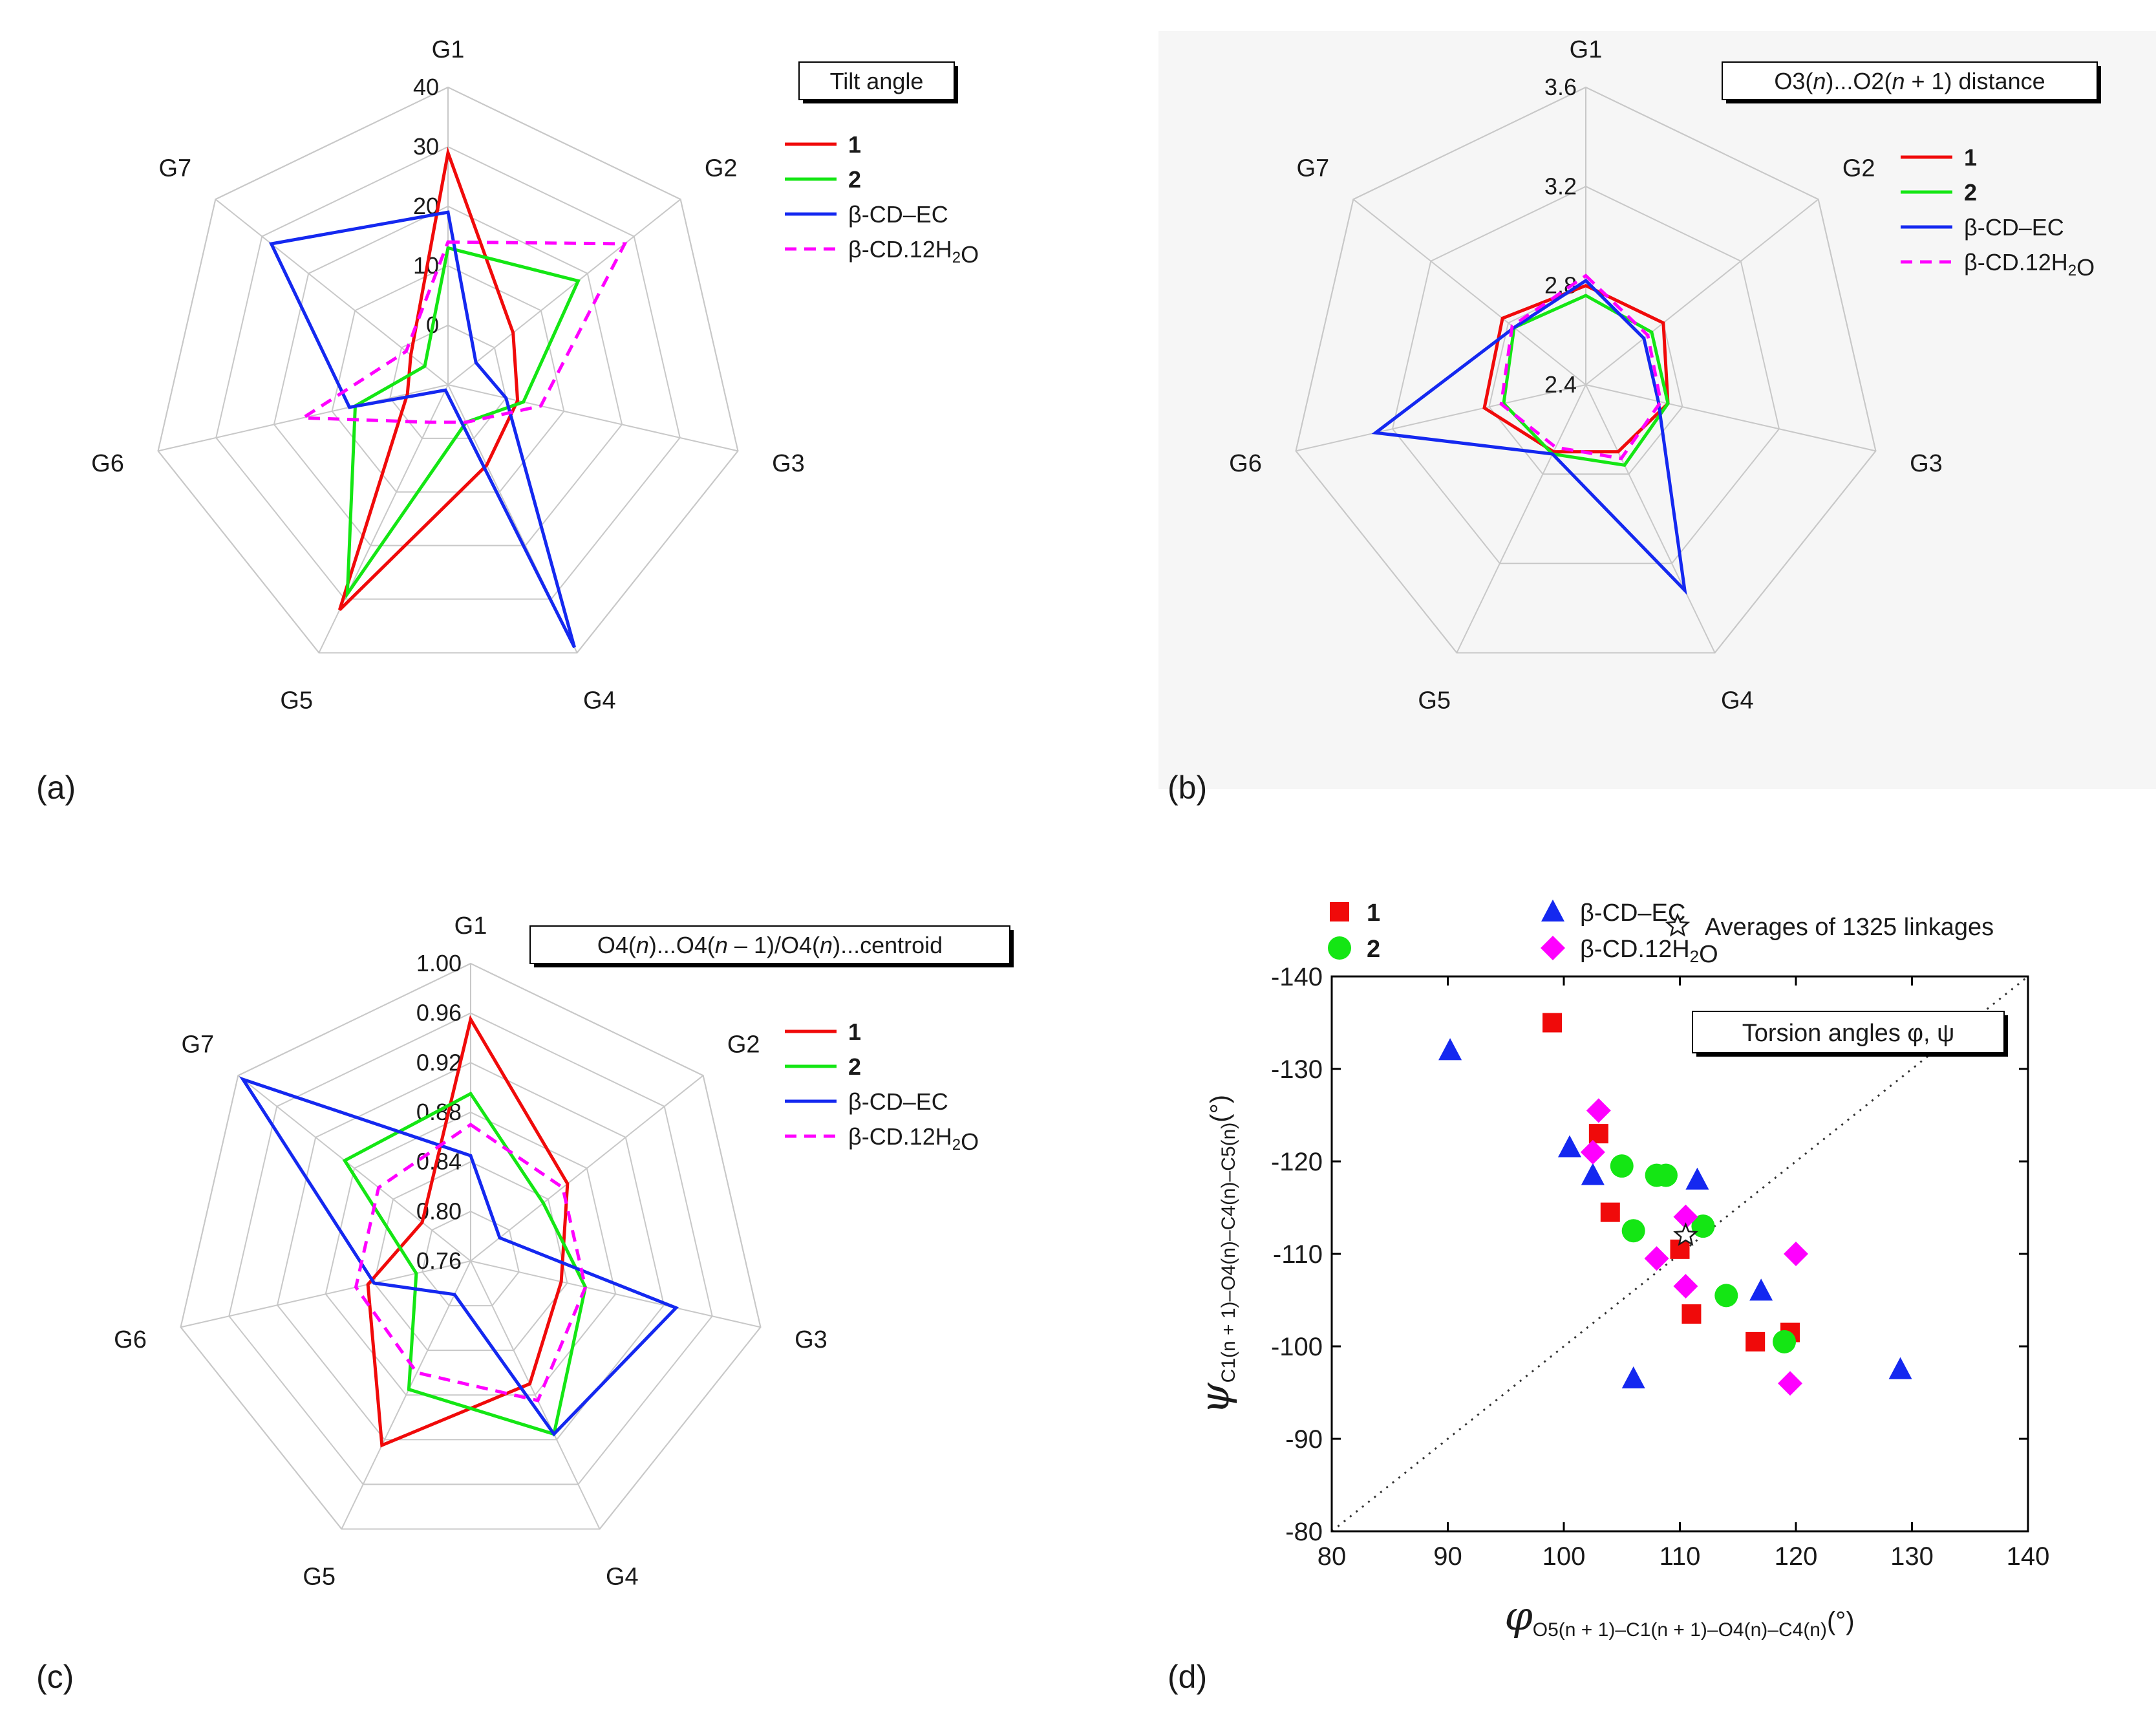  Describe the element at coordinates (1849, 927) in the screenshot. I see `legend-label-4: Averages of 1325 linkages` at that location.